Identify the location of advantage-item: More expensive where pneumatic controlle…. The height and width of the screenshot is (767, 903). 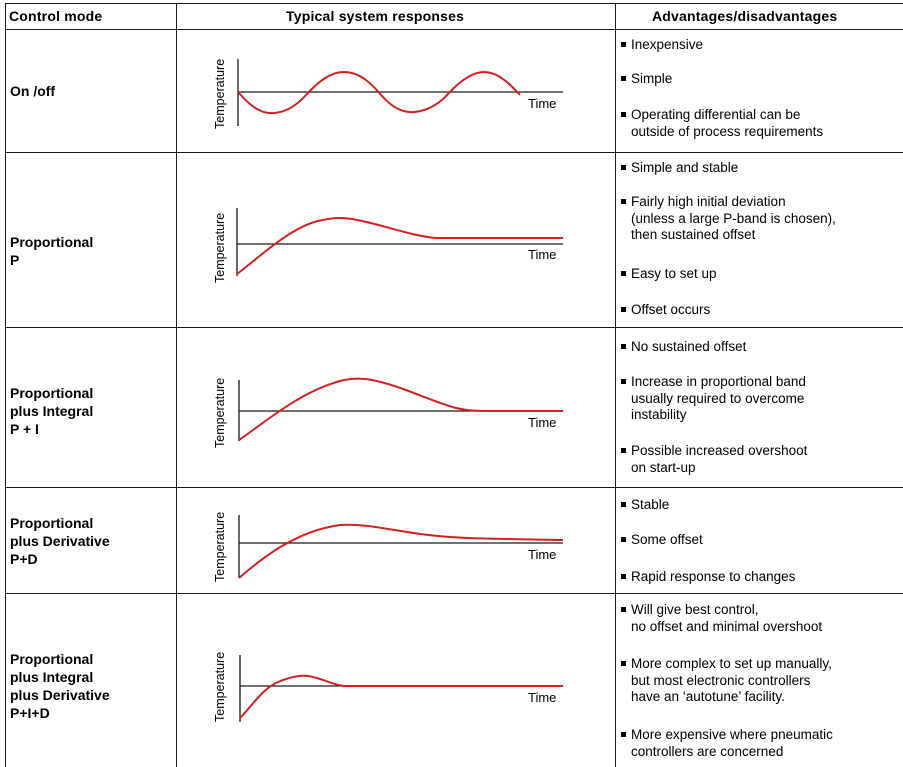
(762, 743).